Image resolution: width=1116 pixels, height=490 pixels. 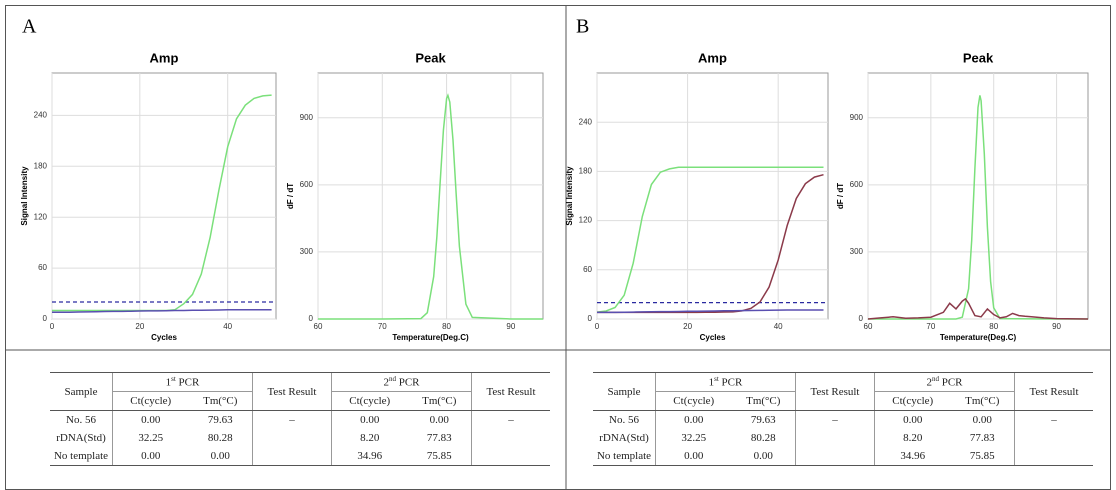 I want to click on y-axis-label: dF / dT, so click(x=290, y=196).